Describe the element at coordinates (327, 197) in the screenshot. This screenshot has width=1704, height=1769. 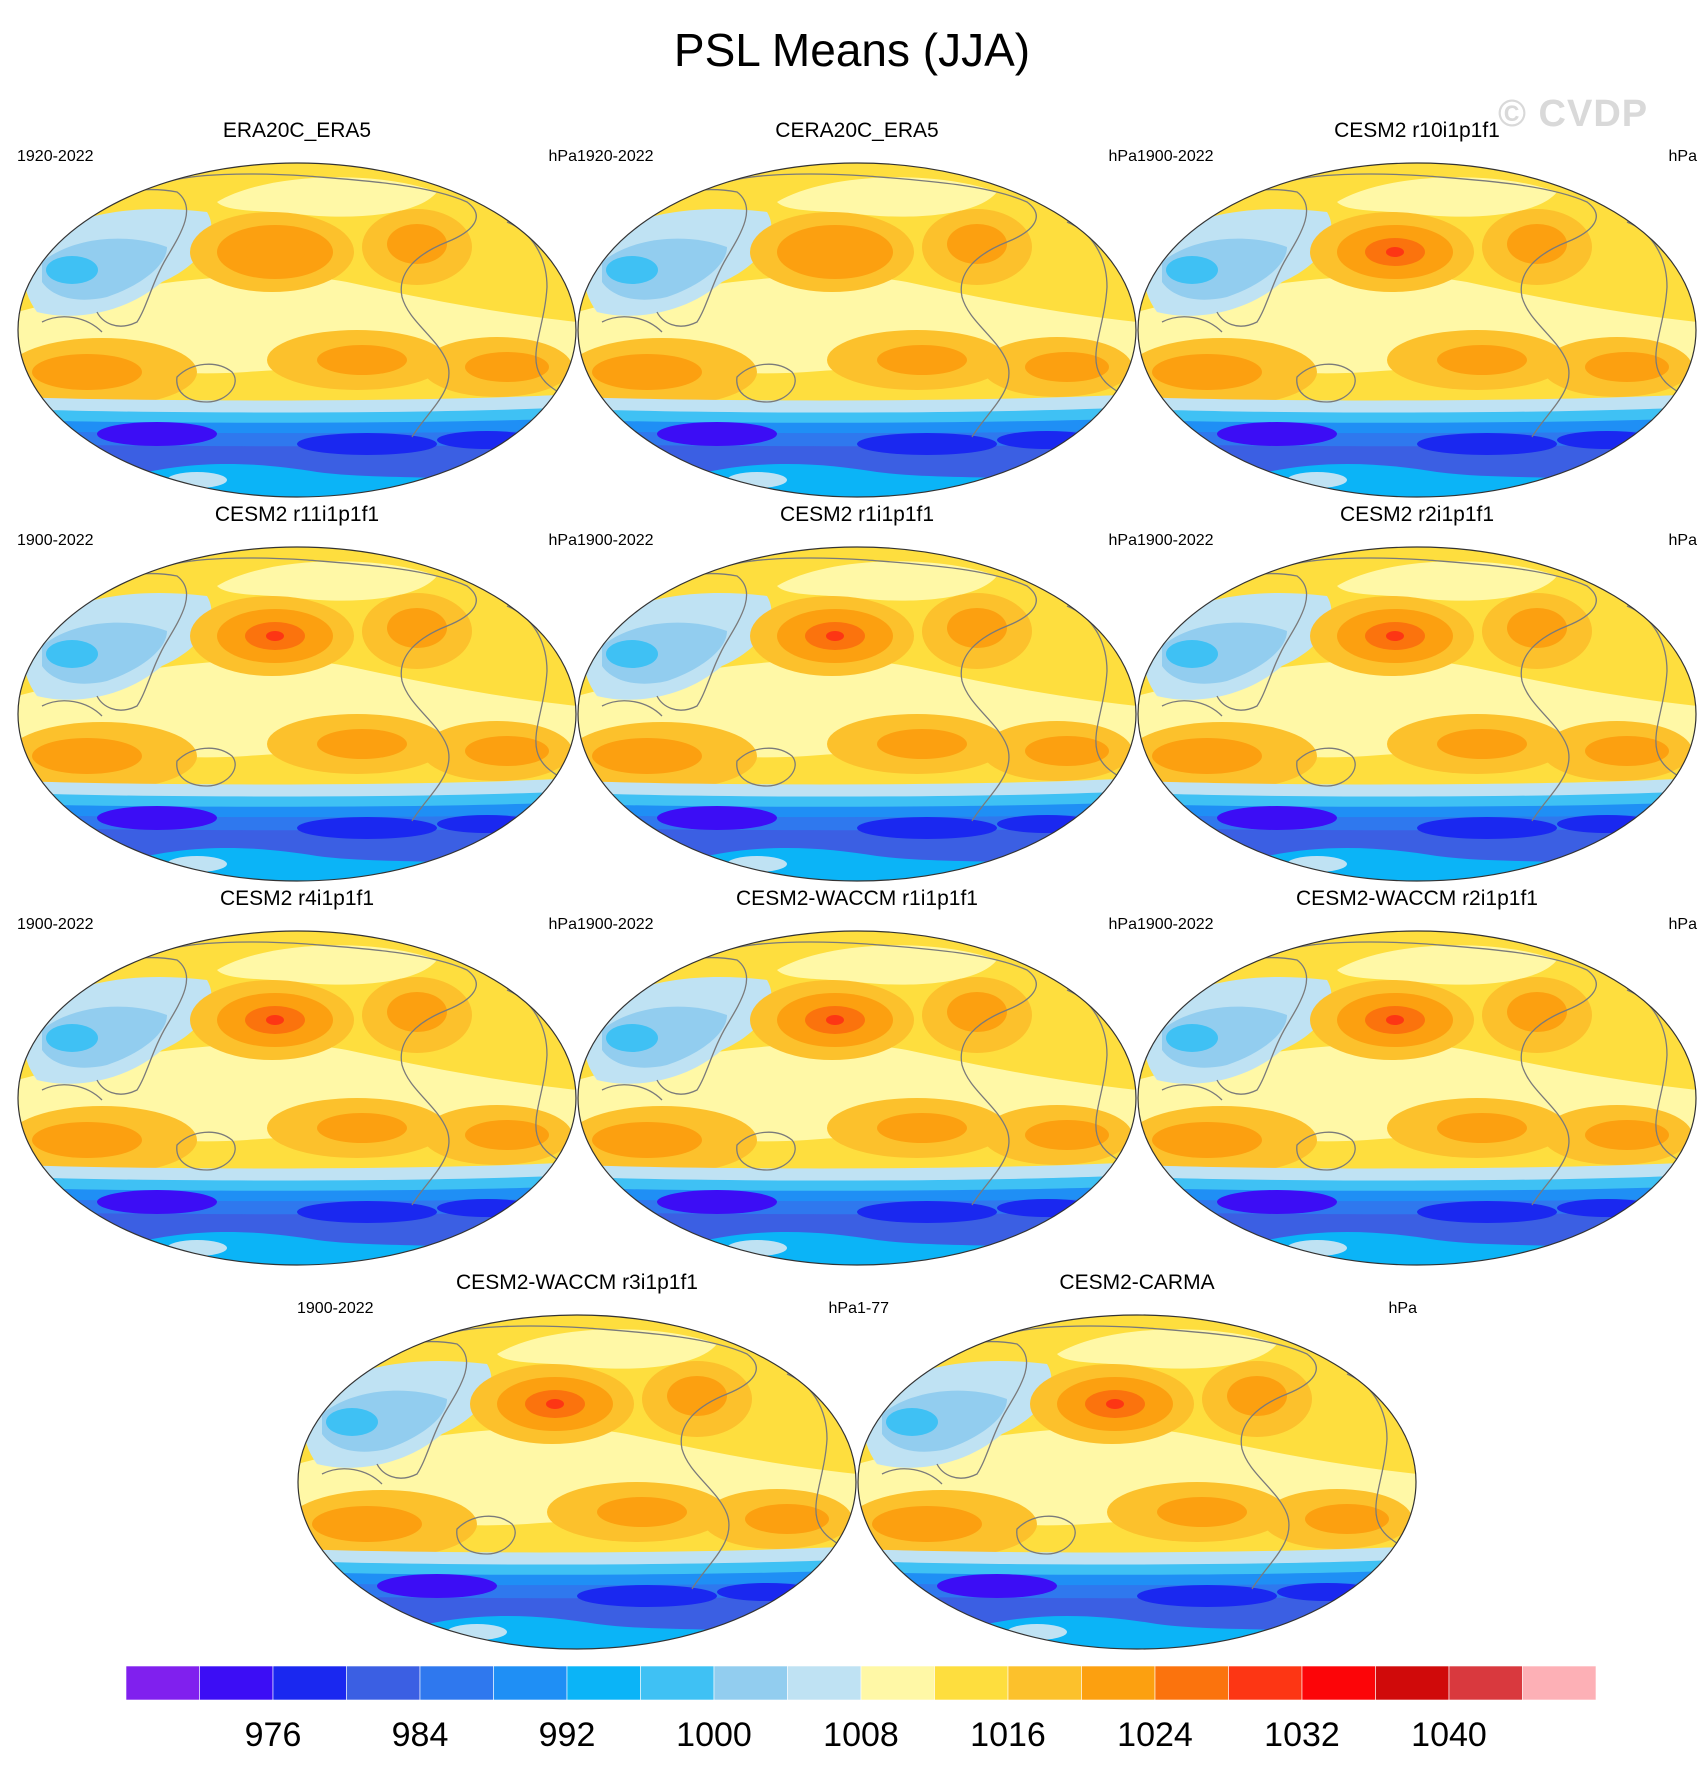
I see `arctic-field` at that location.